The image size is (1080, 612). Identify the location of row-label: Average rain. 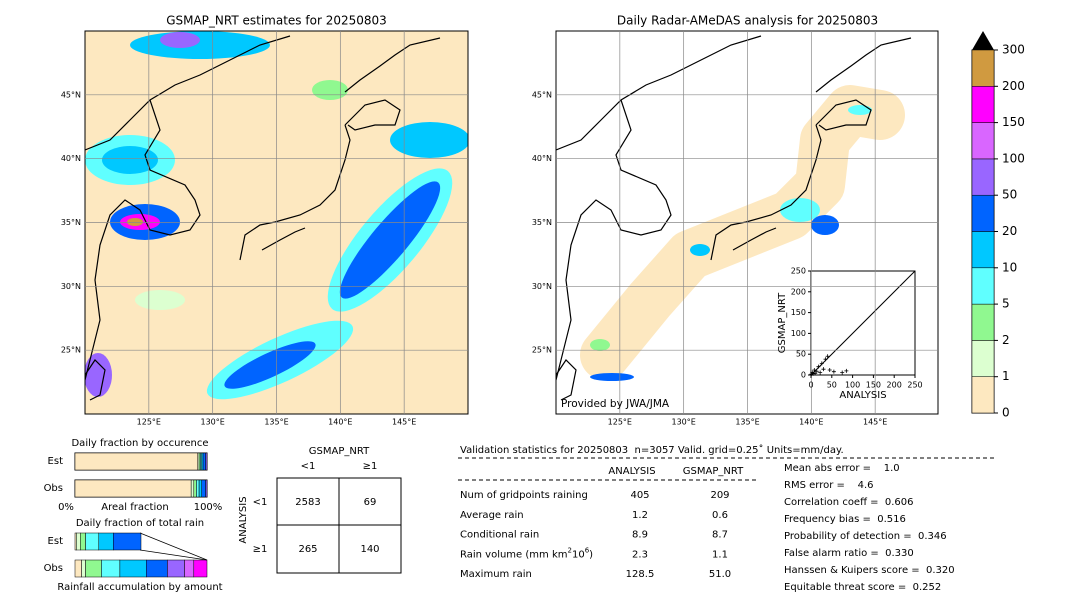
(492, 515).